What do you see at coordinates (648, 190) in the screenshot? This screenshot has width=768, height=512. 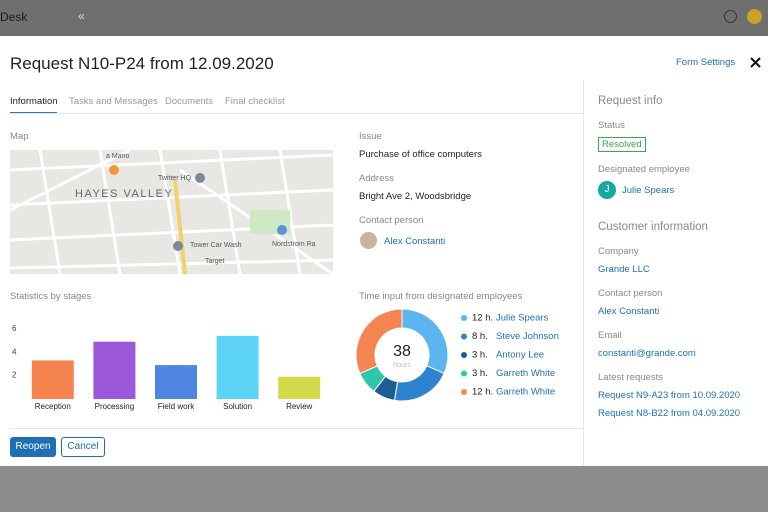 I see `employee-link: Julie Spears` at bounding box center [648, 190].